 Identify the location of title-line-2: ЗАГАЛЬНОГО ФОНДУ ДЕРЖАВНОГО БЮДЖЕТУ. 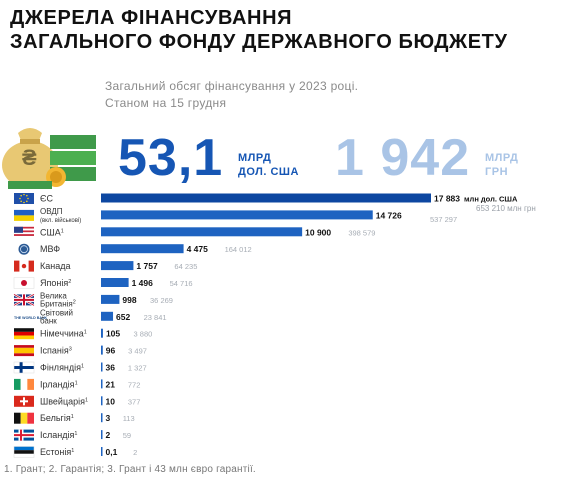
(259, 42).